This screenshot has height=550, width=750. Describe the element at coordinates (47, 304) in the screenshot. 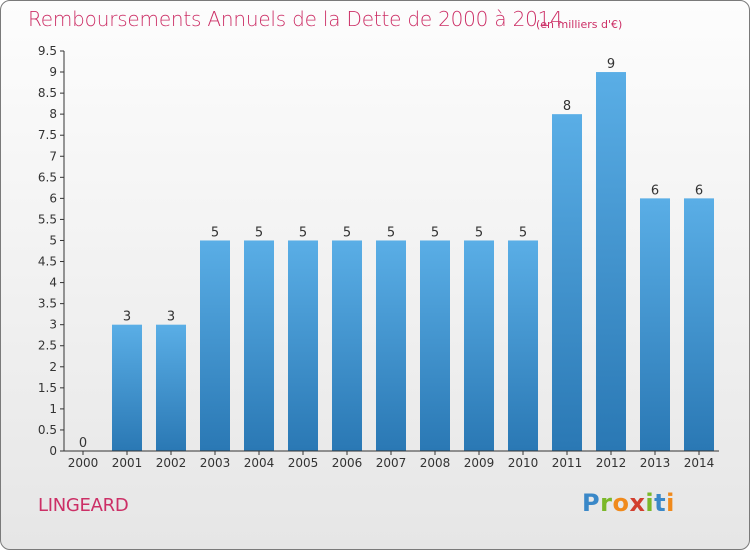

I see `y-tick-label: 3.5` at that location.